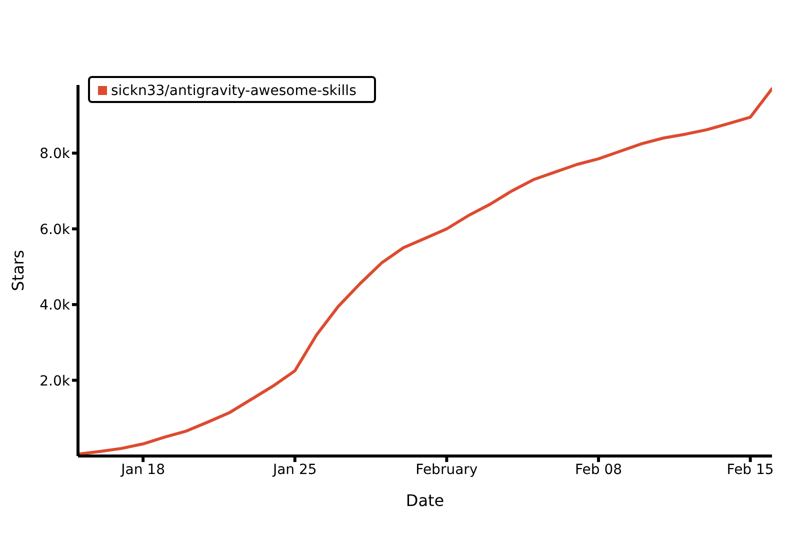 The height and width of the screenshot is (534, 800). Describe the element at coordinates (233, 91) in the screenshot. I see `legend-label: sickn33/antigravity-awesome-skills` at that location.